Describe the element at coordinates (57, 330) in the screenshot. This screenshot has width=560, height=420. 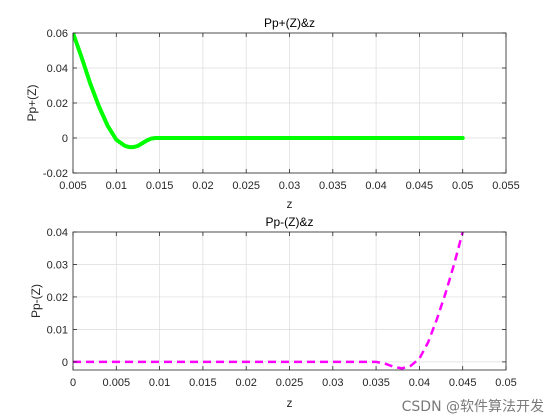
I see `y-tick-label: 0.01` at that location.